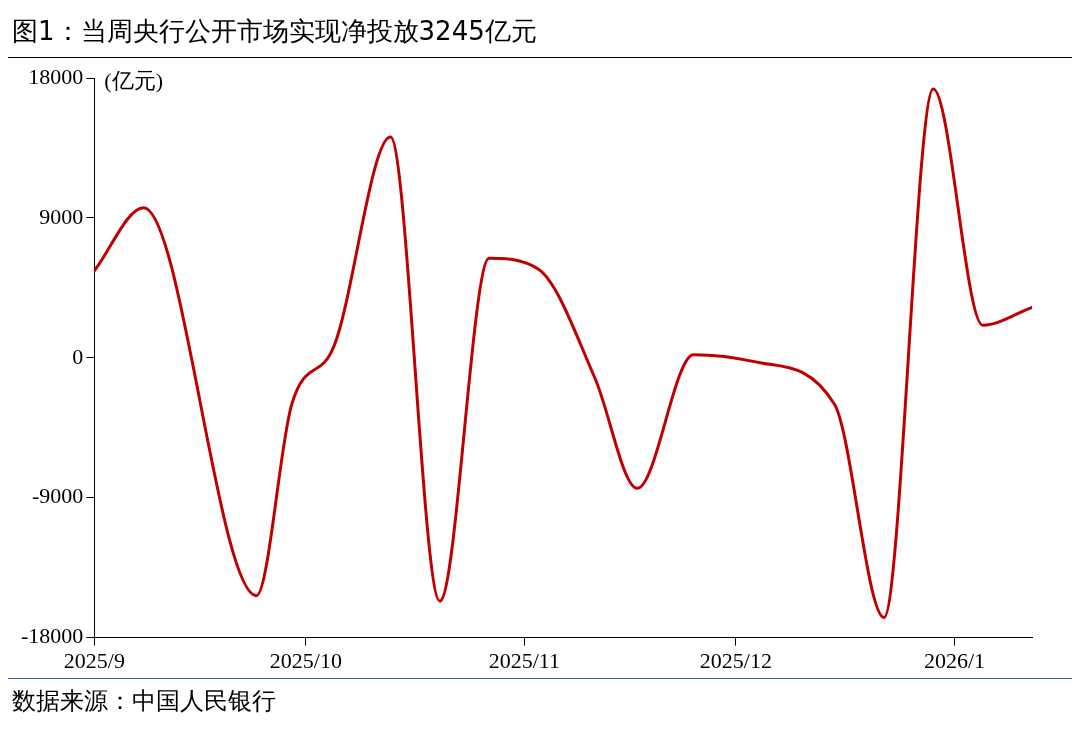  Describe the element at coordinates (52, 636) in the screenshot. I see `y-tick-label: -18000` at that location.